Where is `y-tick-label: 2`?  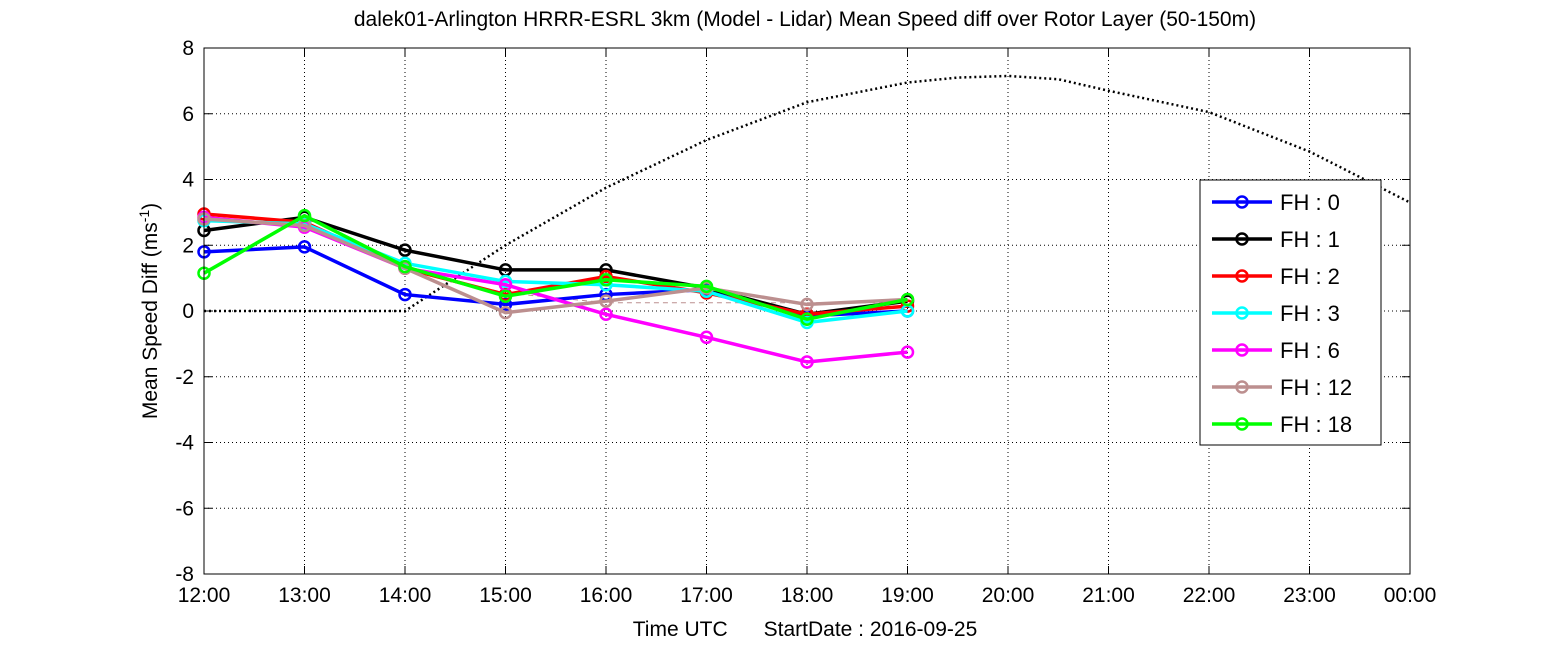 y-tick-label: 2 is located at coordinates (188, 245).